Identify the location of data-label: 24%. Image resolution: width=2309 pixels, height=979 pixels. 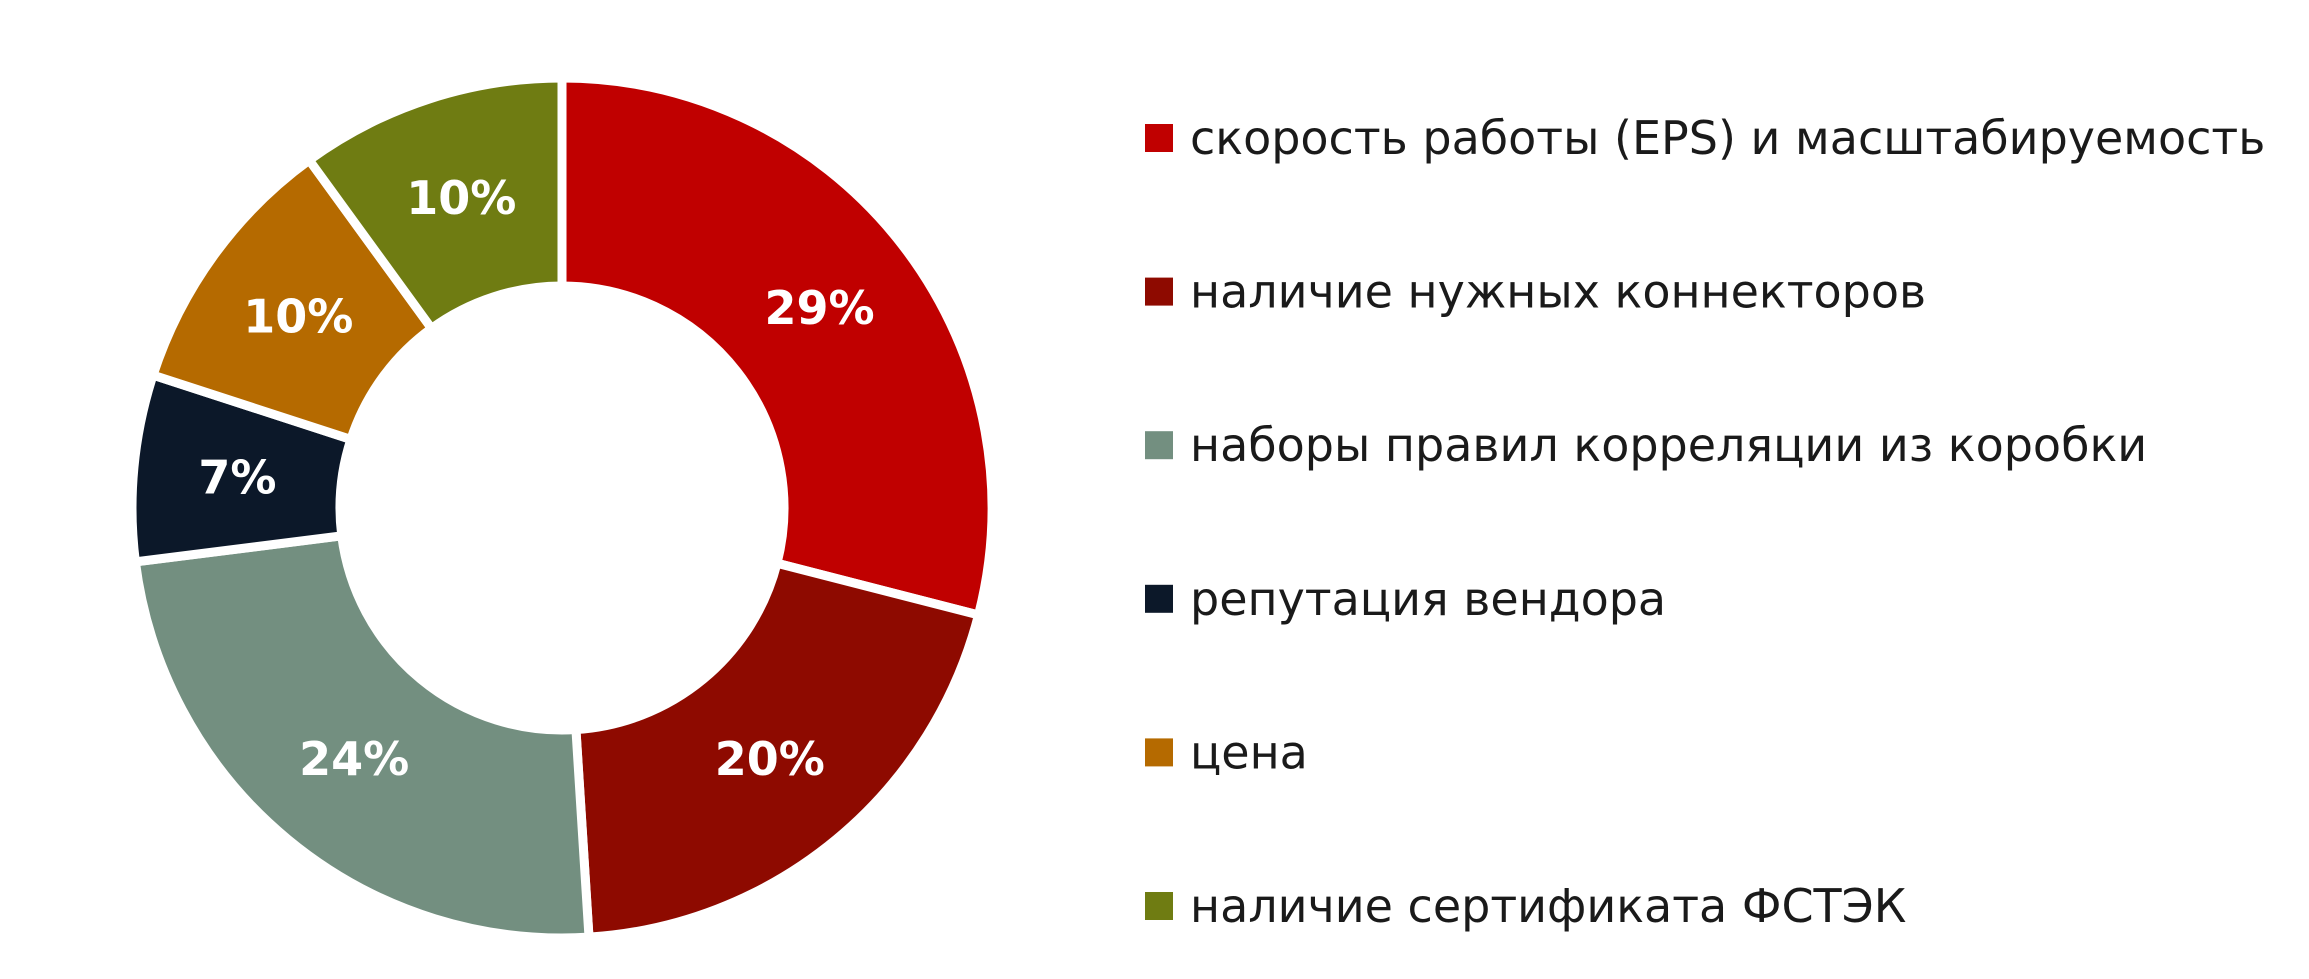
(354, 759).